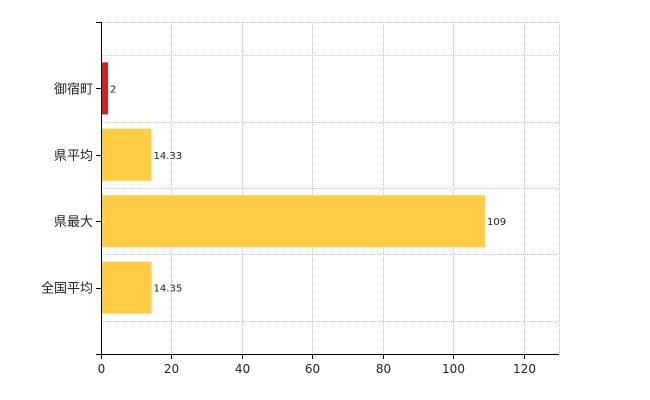 This screenshot has width=650, height=400. Describe the element at coordinates (73, 89) in the screenshot. I see `category-label: 御宿町` at that location.